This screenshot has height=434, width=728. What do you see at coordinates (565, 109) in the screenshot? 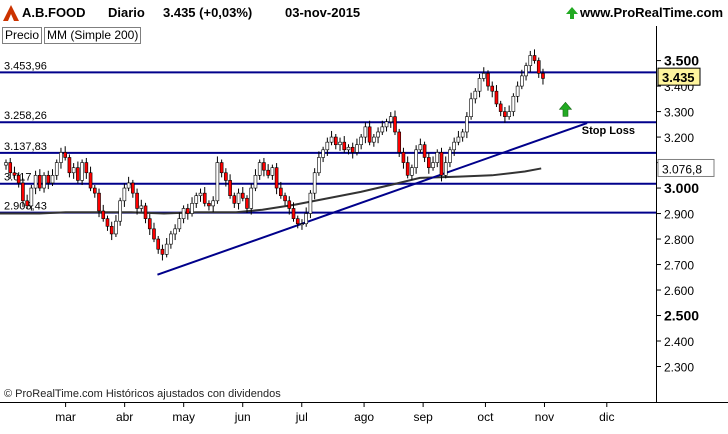
I see `green-up-arrow-icon` at bounding box center [565, 109].